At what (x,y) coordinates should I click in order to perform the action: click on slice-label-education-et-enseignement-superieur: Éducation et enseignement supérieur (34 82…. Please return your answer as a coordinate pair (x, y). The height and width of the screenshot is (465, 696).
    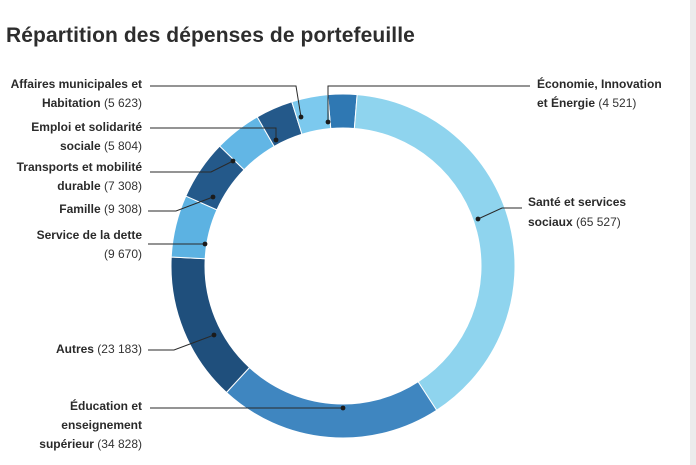
    Looking at the image, I should click on (90, 424).